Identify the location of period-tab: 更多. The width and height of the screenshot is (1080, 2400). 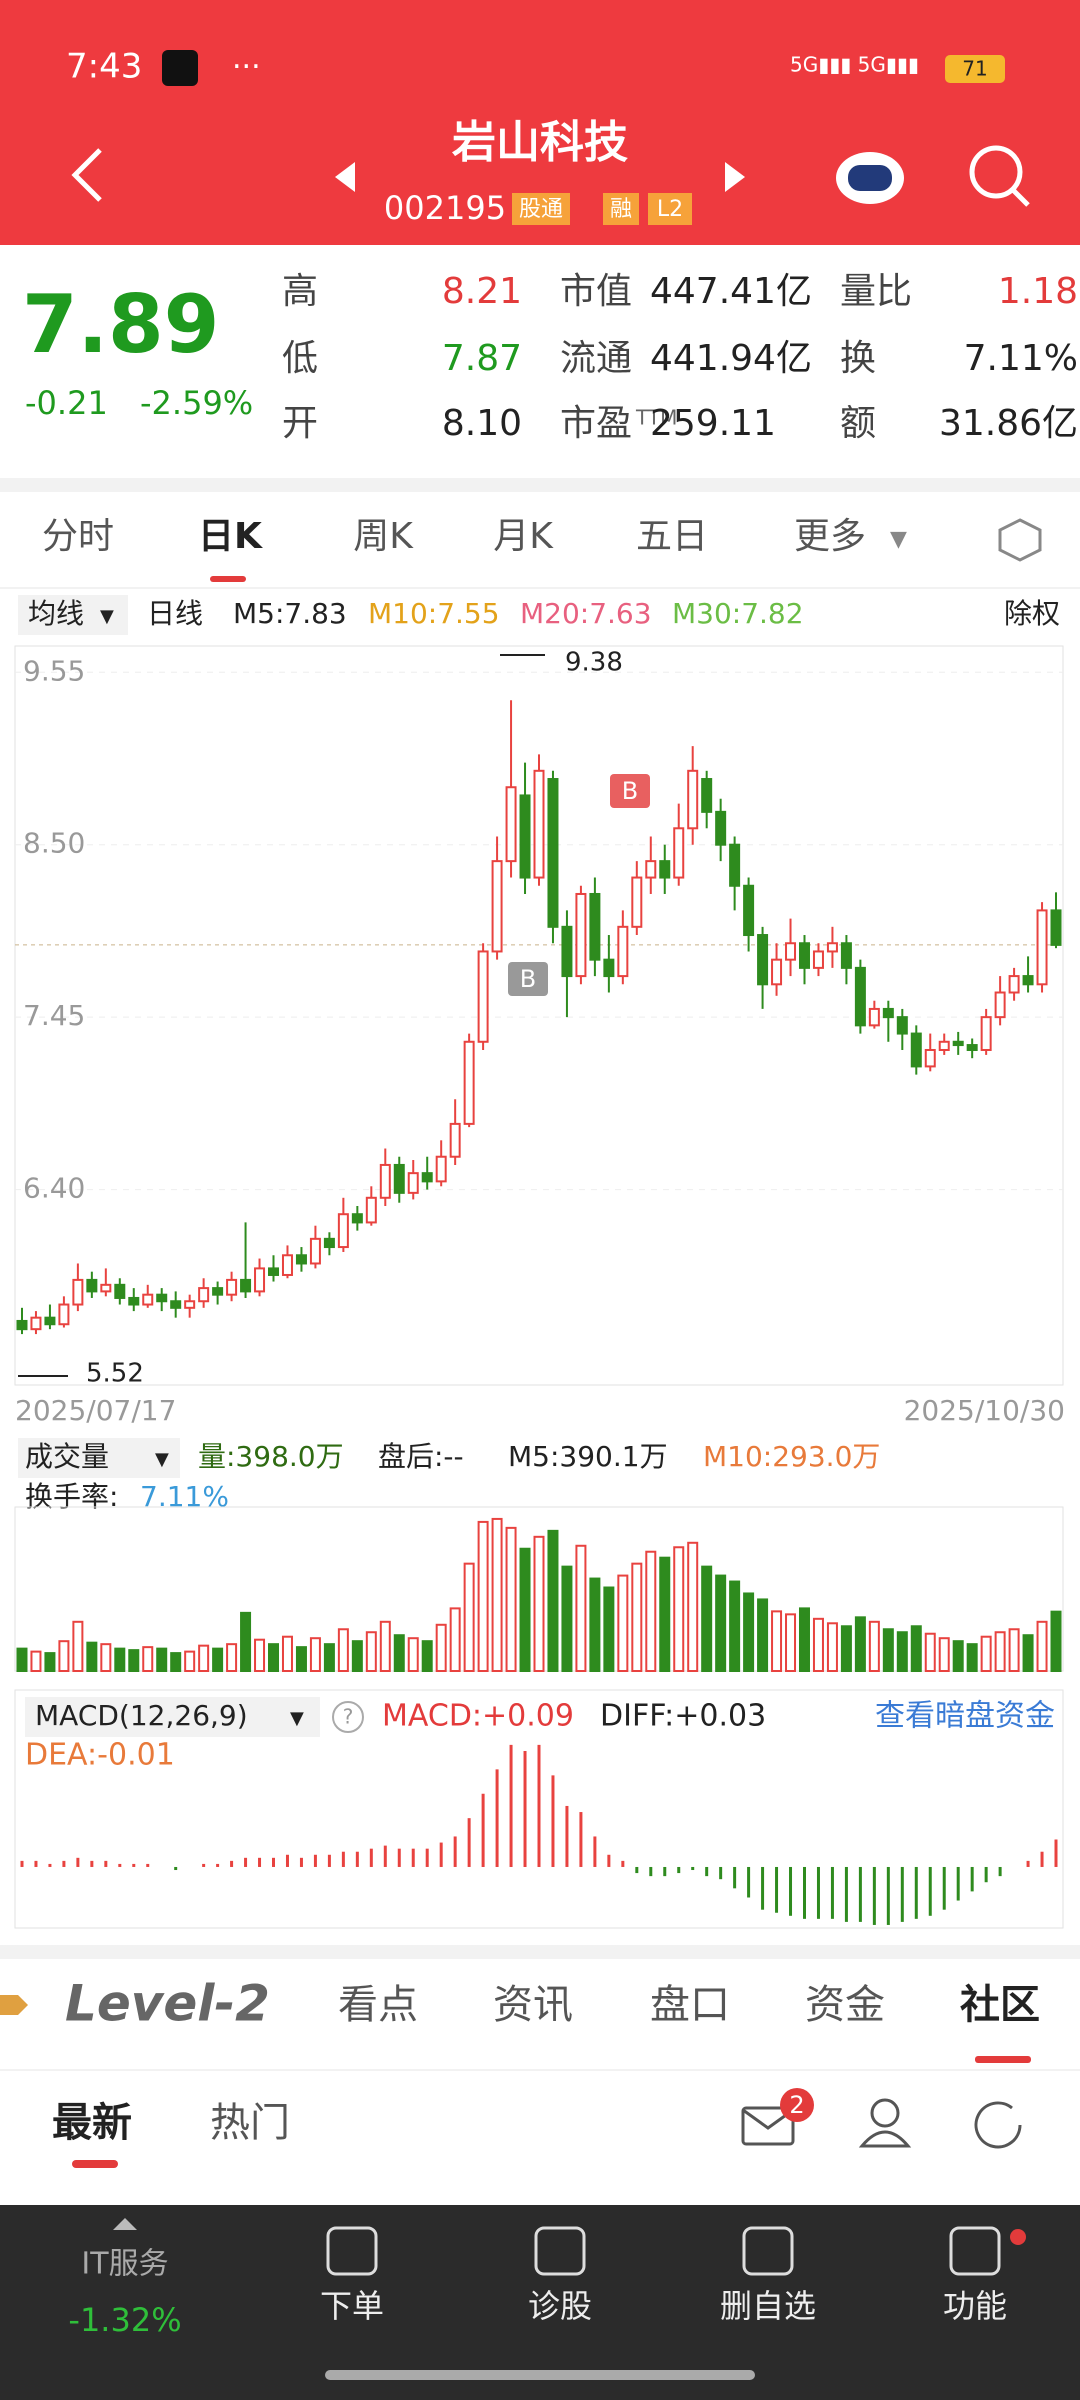
(830, 536).